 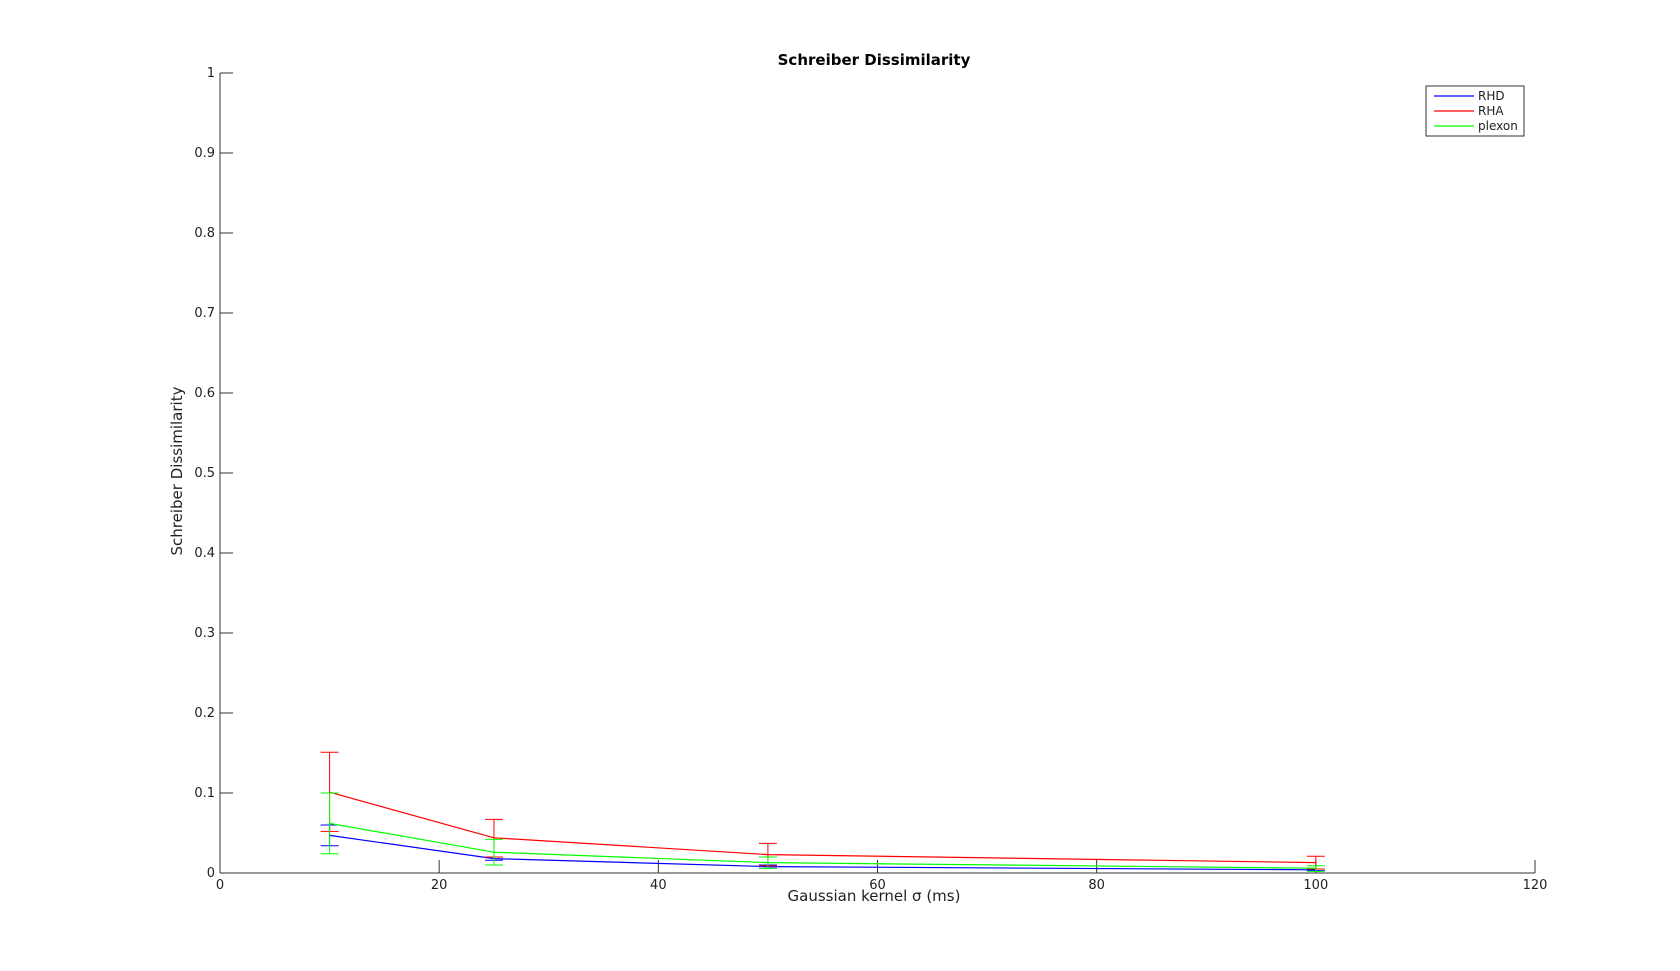 What do you see at coordinates (658, 885) in the screenshot?
I see `x-tick-label: 40` at bounding box center [658, 885].